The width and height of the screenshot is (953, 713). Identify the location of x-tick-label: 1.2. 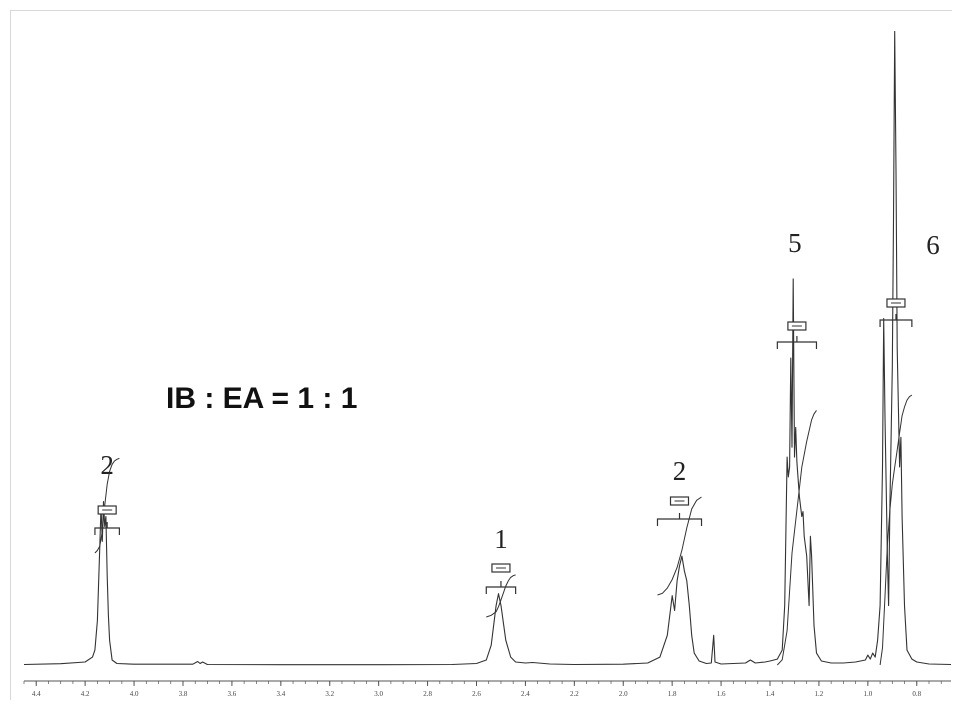
(819, 694).